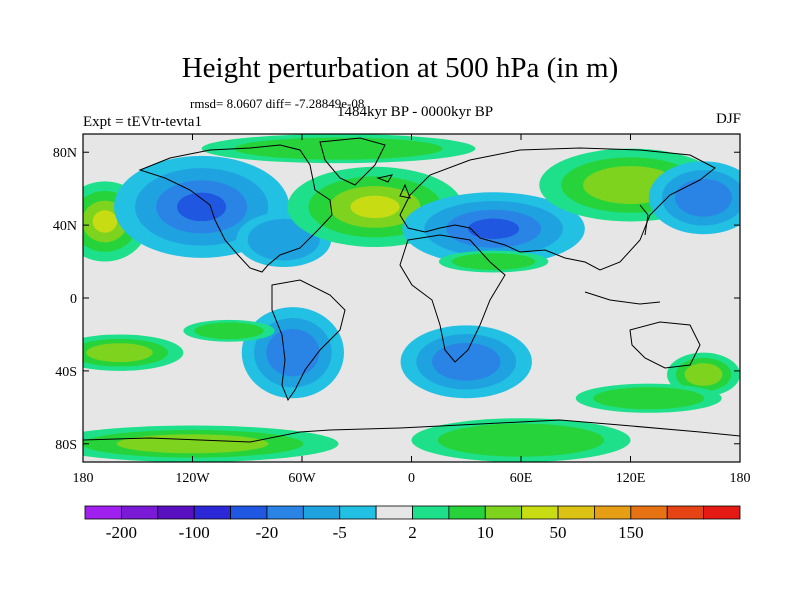  Describe the element at coordinates (66, 372) in the screenshot. I see `y-tick-label: 40S` at that location.